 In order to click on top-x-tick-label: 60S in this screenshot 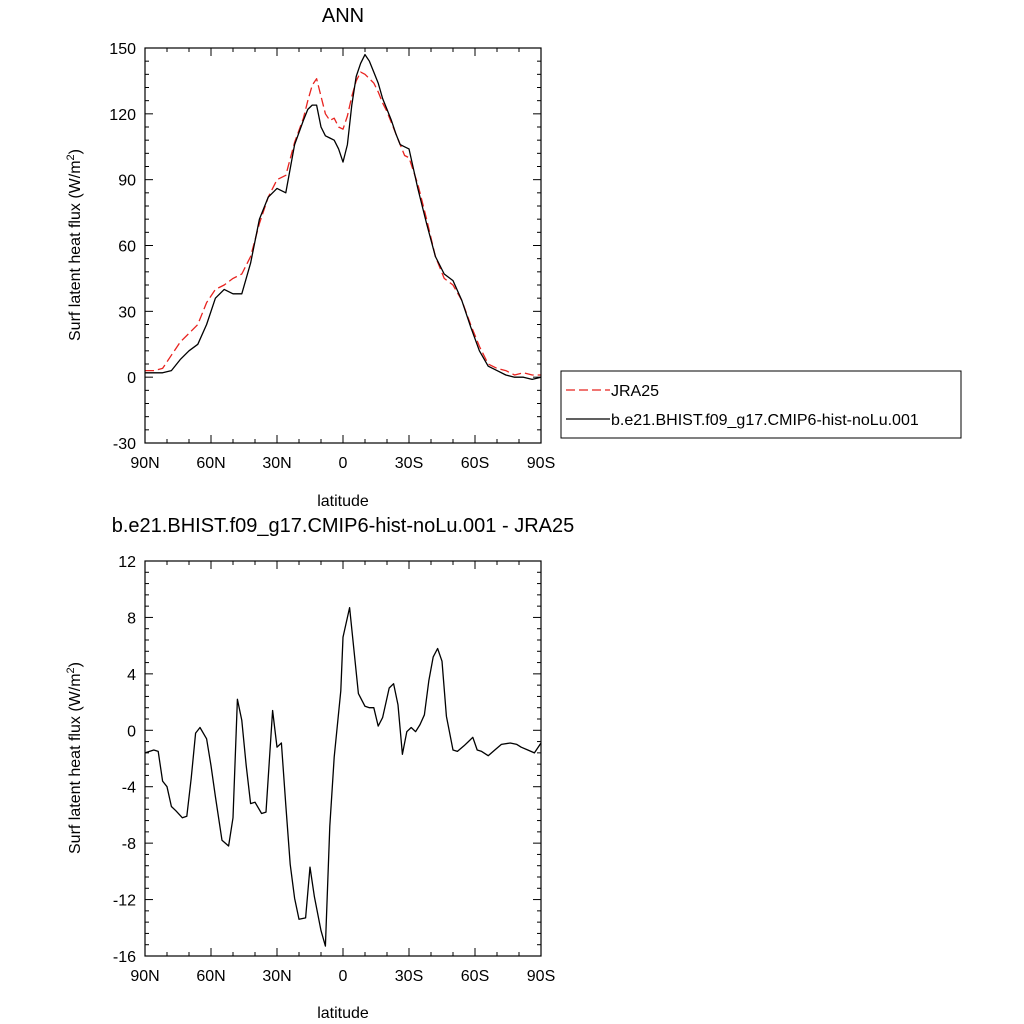, I will do `click(475, 463)`.